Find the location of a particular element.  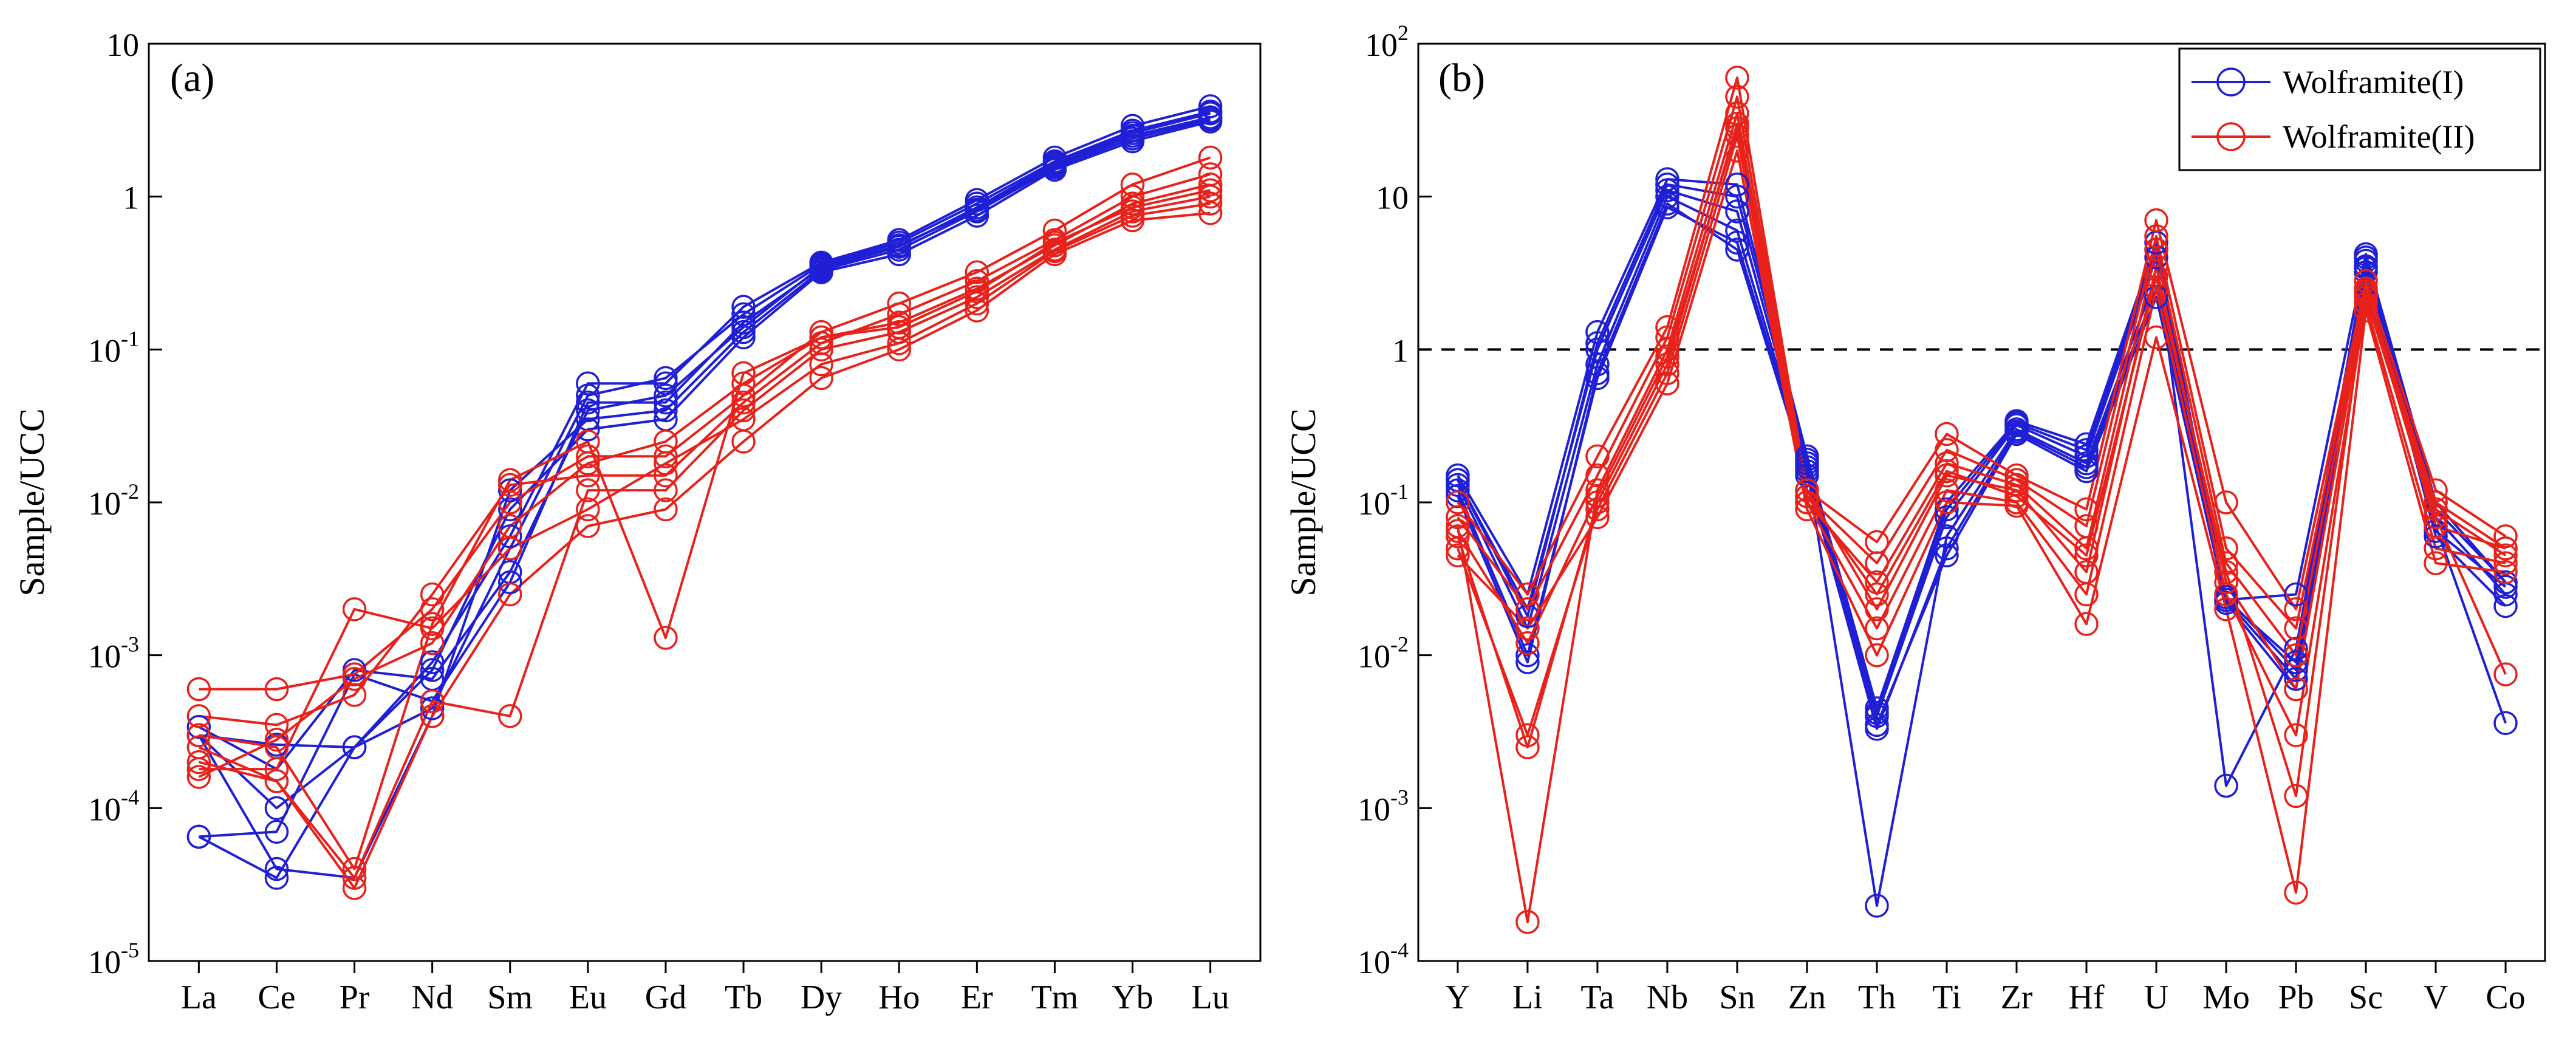

legend-box is located at coordinates (2359, 109).